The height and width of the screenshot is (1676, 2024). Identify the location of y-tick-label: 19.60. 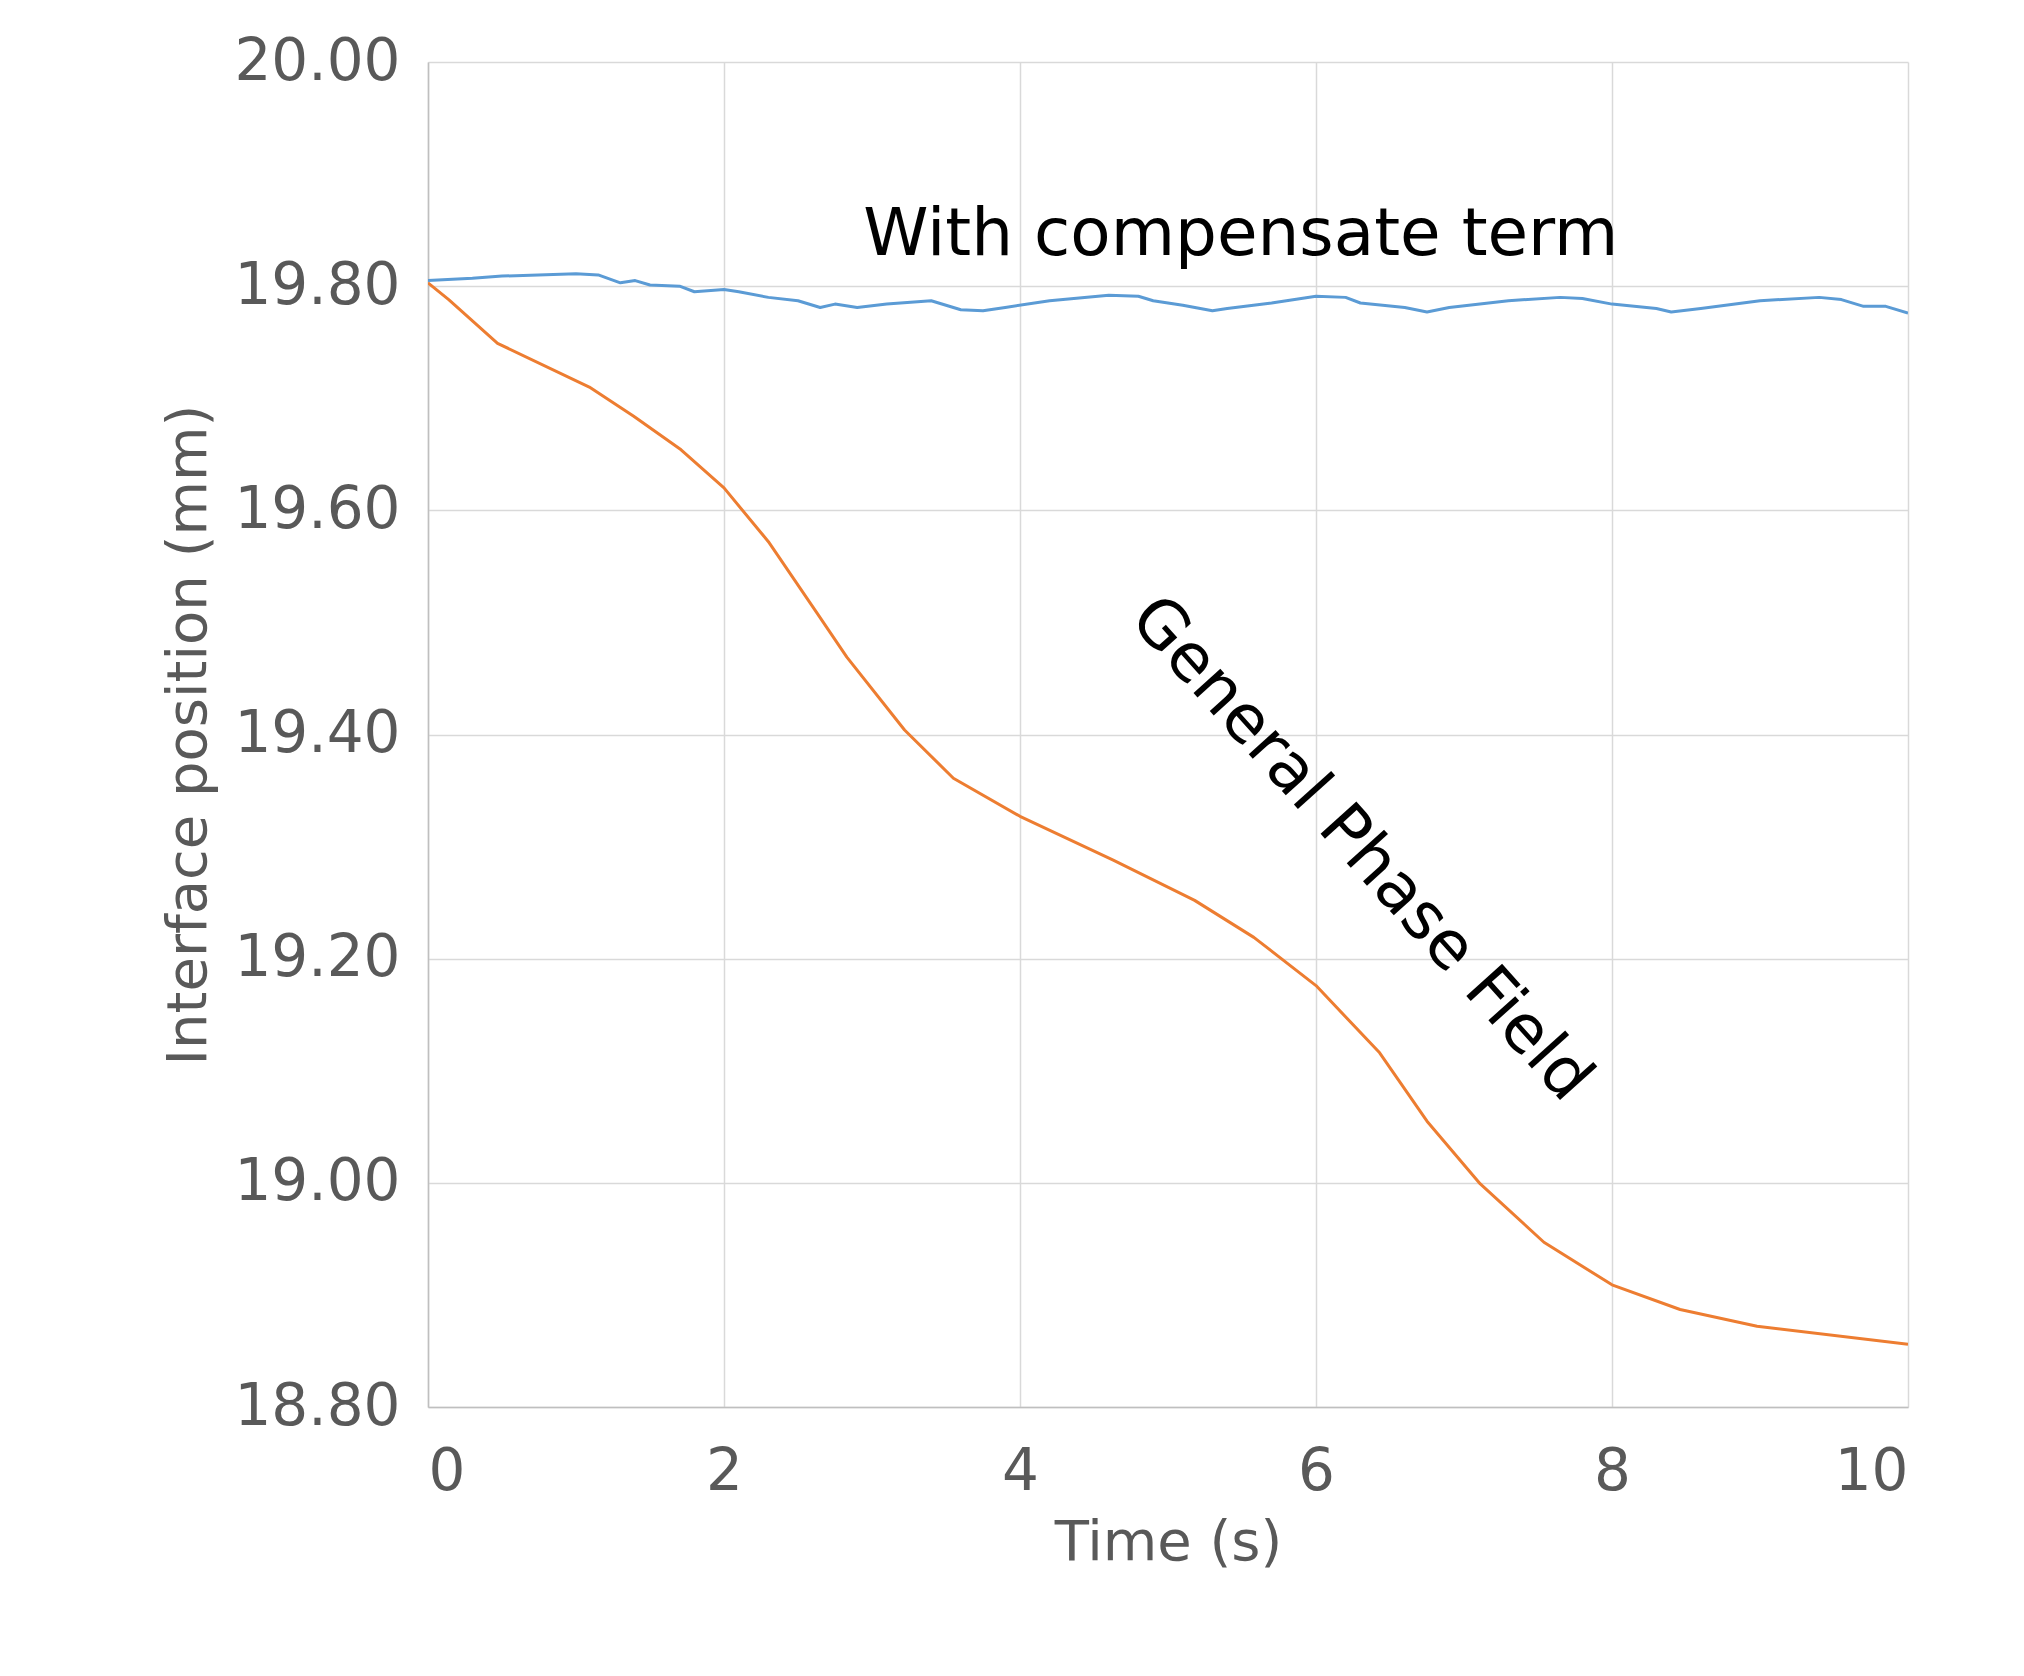
(317, 507).